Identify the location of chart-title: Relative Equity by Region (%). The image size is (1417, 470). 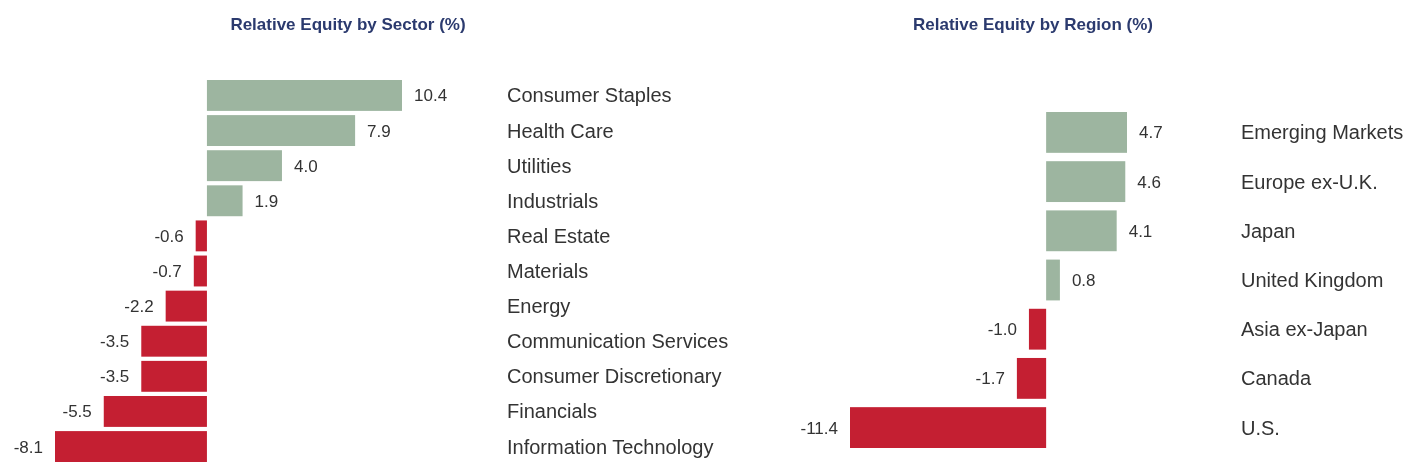
(1033, 24).